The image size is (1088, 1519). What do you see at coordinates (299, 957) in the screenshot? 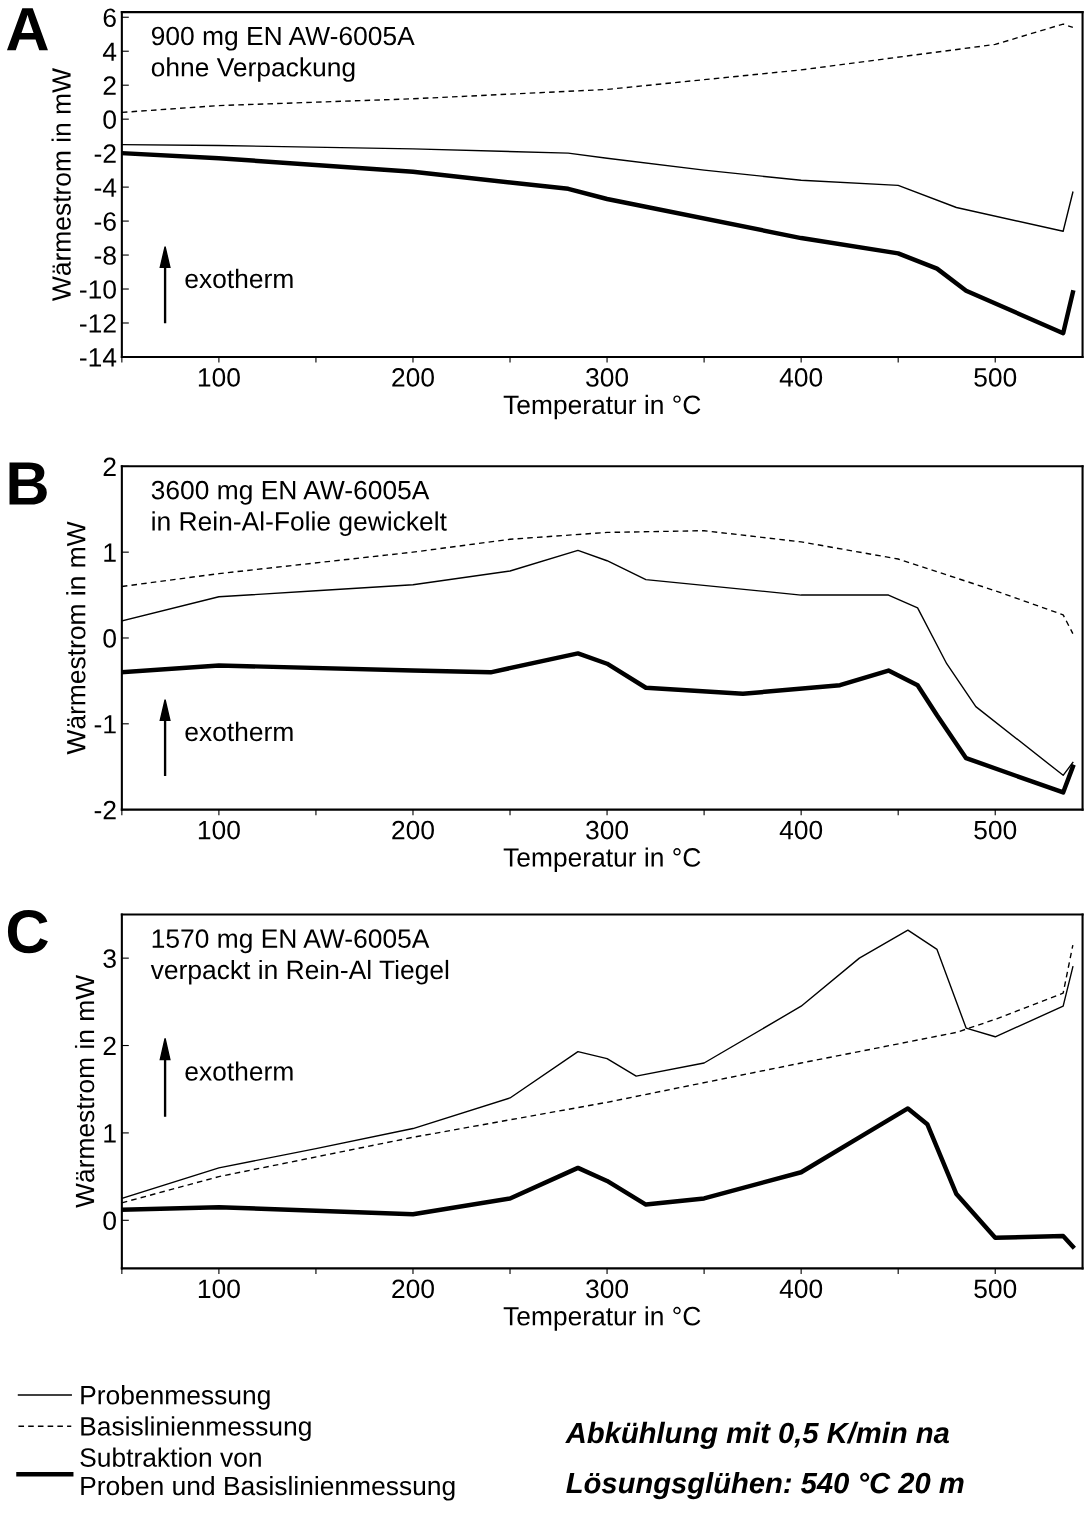
I see `annotation: 1570 mg EN AW-6005A verpackt in Rein-Al Tiegel` at bounding box center [299, 957].